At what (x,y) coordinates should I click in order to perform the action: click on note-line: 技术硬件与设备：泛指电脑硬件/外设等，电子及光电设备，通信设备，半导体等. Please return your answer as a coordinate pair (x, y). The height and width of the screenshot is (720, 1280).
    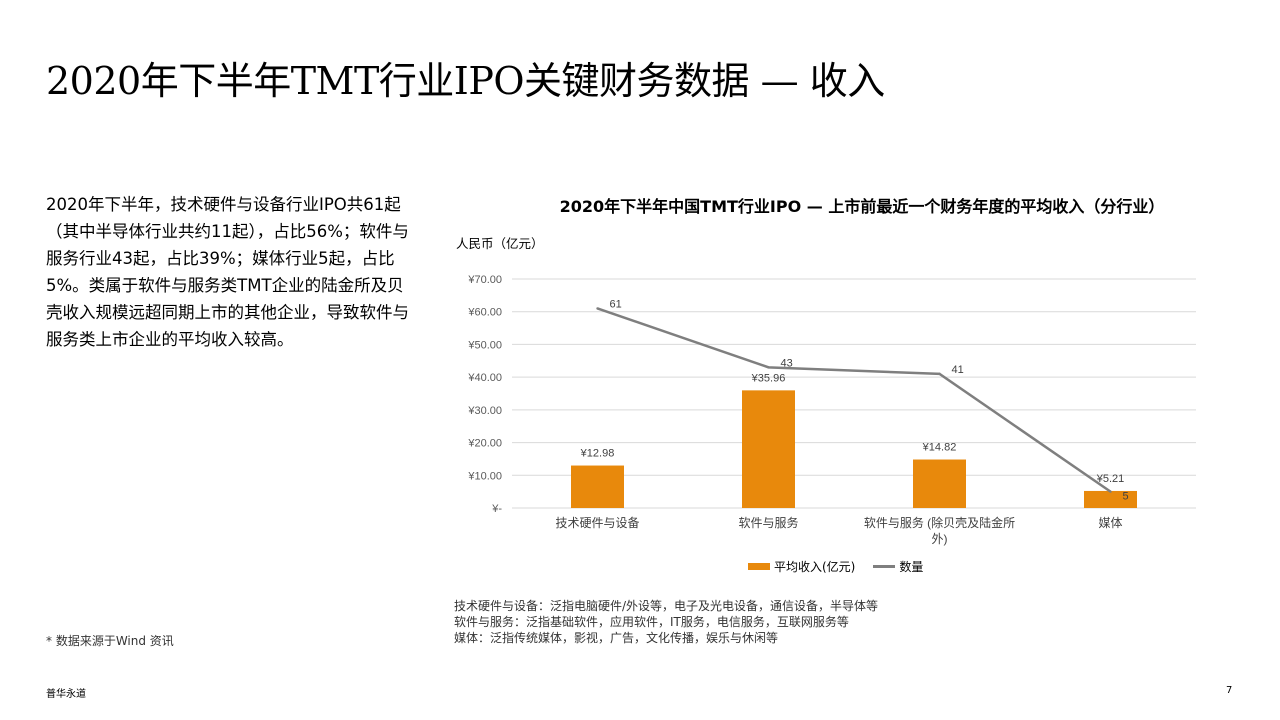
    Looking at the image, I should click on (666, 606).